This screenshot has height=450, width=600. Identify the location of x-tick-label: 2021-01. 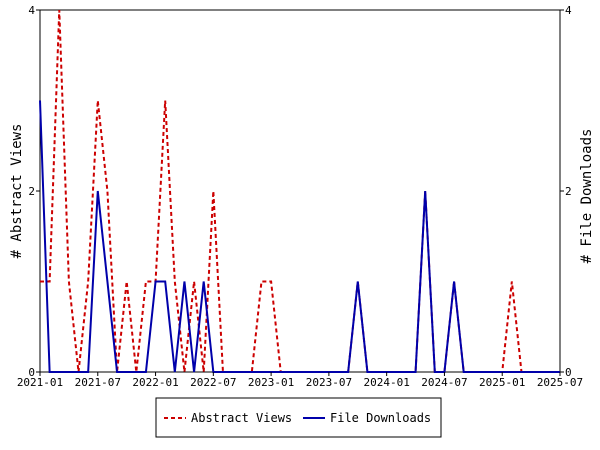
(40, 382).